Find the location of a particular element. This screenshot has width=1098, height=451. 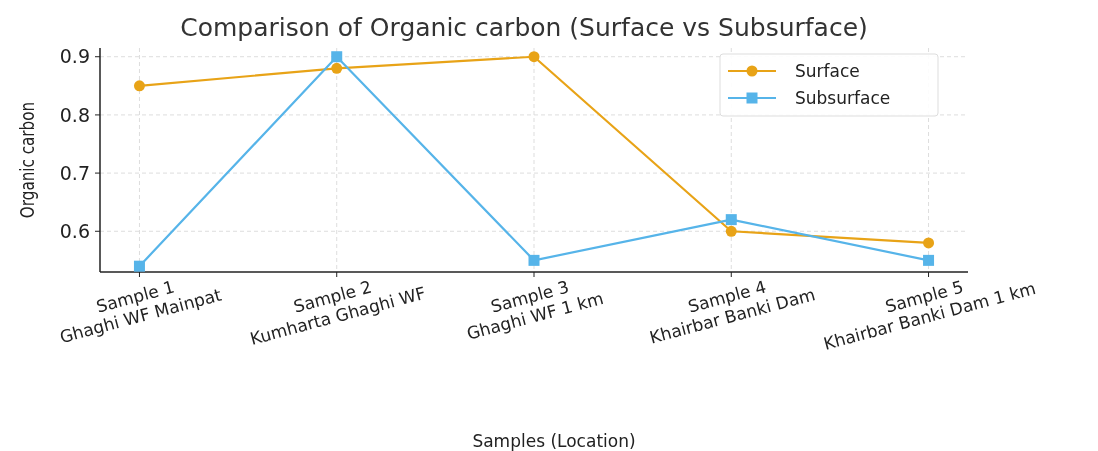

x-tick-label: Sample 3 Ghaghi WF 1 km is located at coordinates (535, 310).